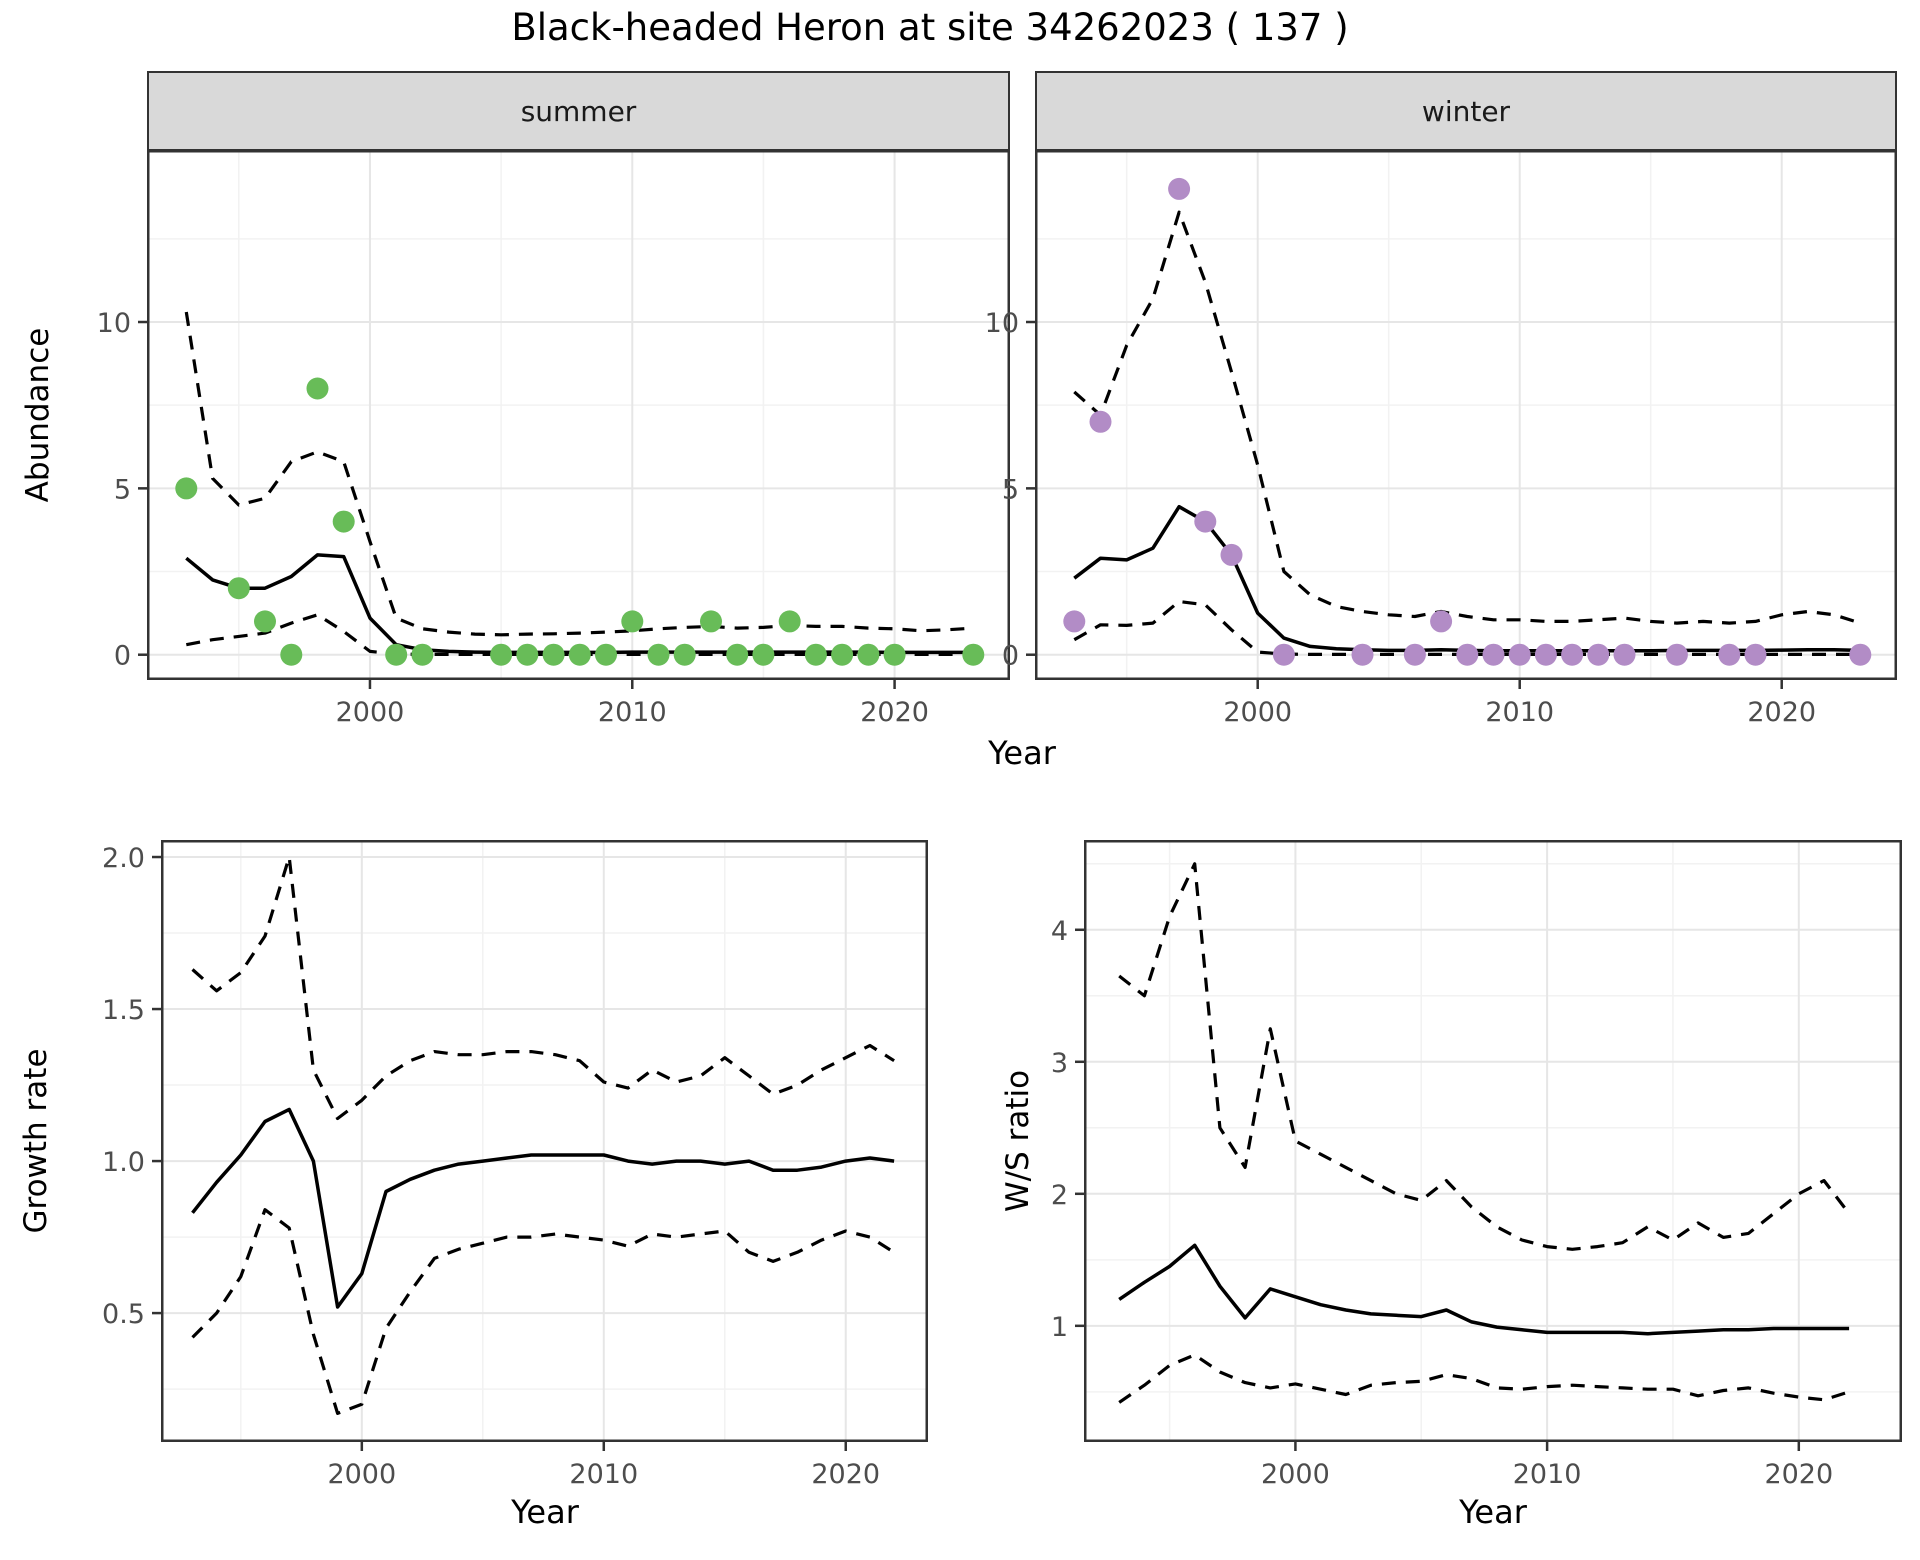  I want to click on facet-strip-summer: summer, so click(578, 111).